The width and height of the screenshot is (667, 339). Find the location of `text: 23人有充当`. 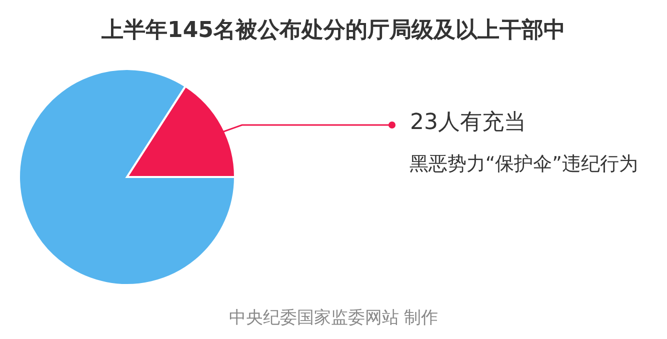

text: 23人有充当 is located at coordinates (468, 122).